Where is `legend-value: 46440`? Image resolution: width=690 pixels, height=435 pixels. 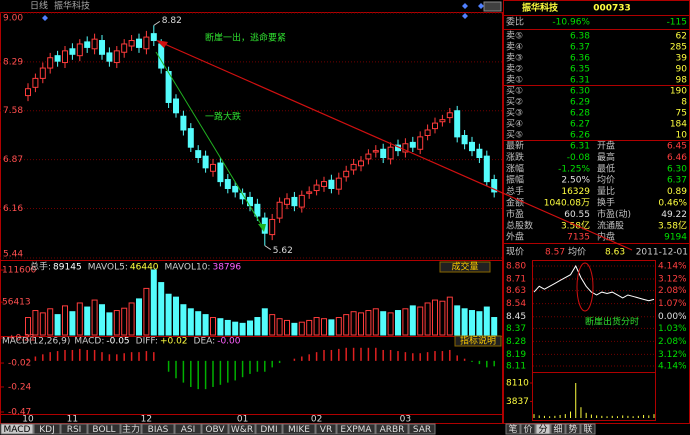
legend-value: 46440 is located at coordinates (144, 268).